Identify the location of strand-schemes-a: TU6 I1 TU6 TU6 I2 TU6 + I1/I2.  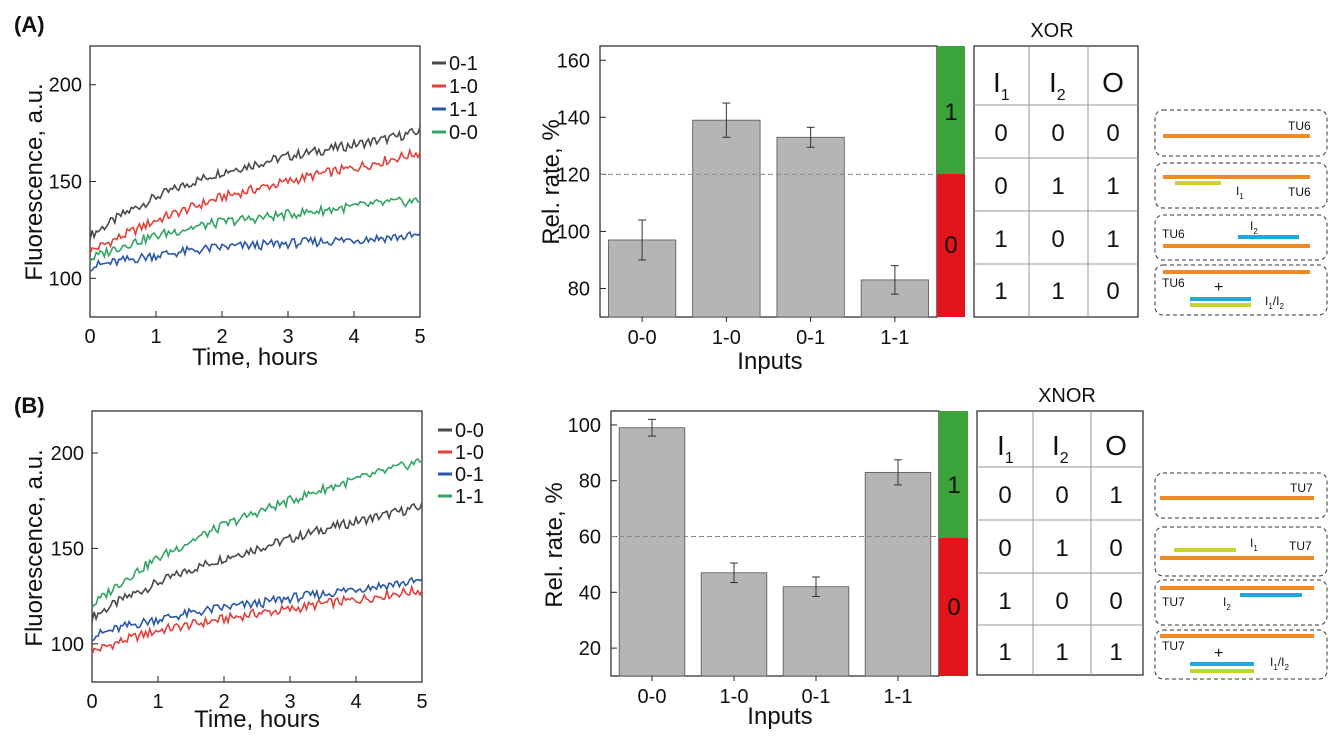
(1241, 212).